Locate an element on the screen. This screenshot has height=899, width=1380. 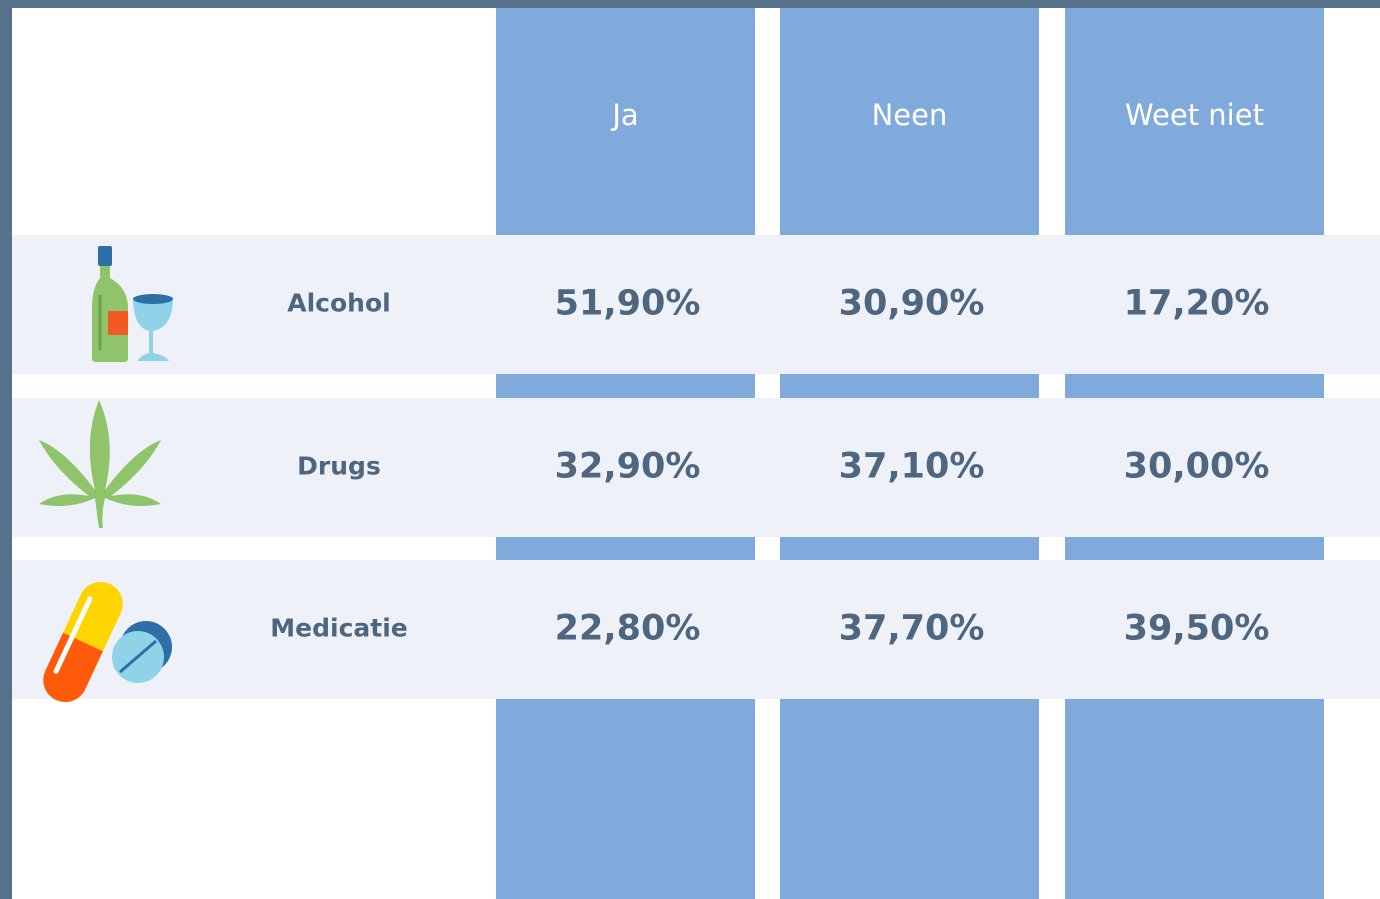
cell-value: 37,10% is located at coordinates (912, 467).